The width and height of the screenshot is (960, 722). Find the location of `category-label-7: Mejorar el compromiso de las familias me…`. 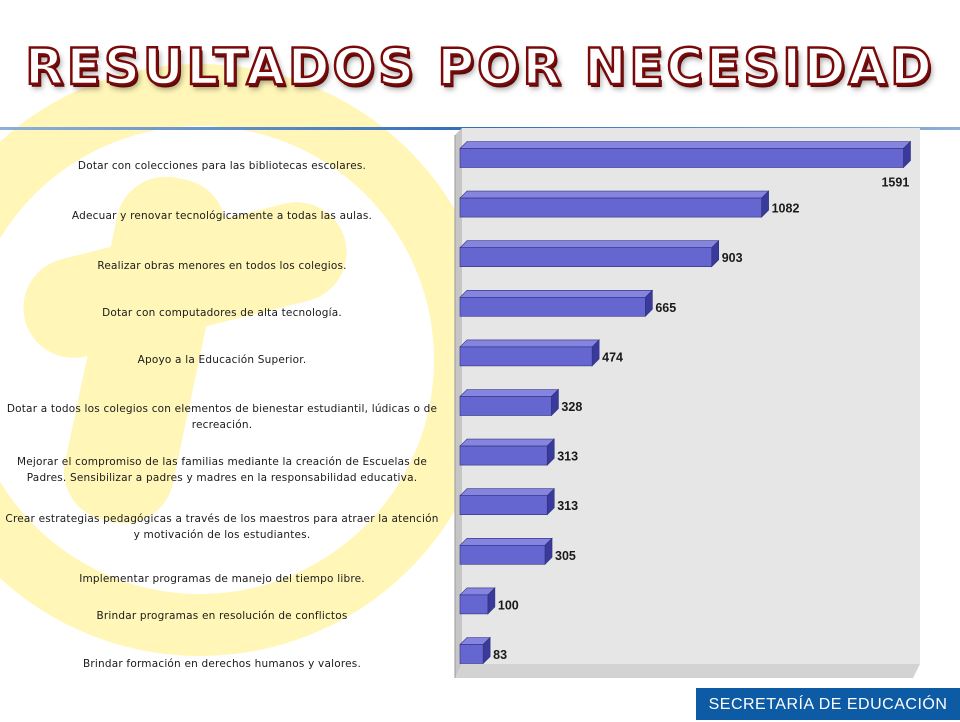

category-label-7: Mejorar el compromiso de las familias me… is located at coordinates (222, 469).